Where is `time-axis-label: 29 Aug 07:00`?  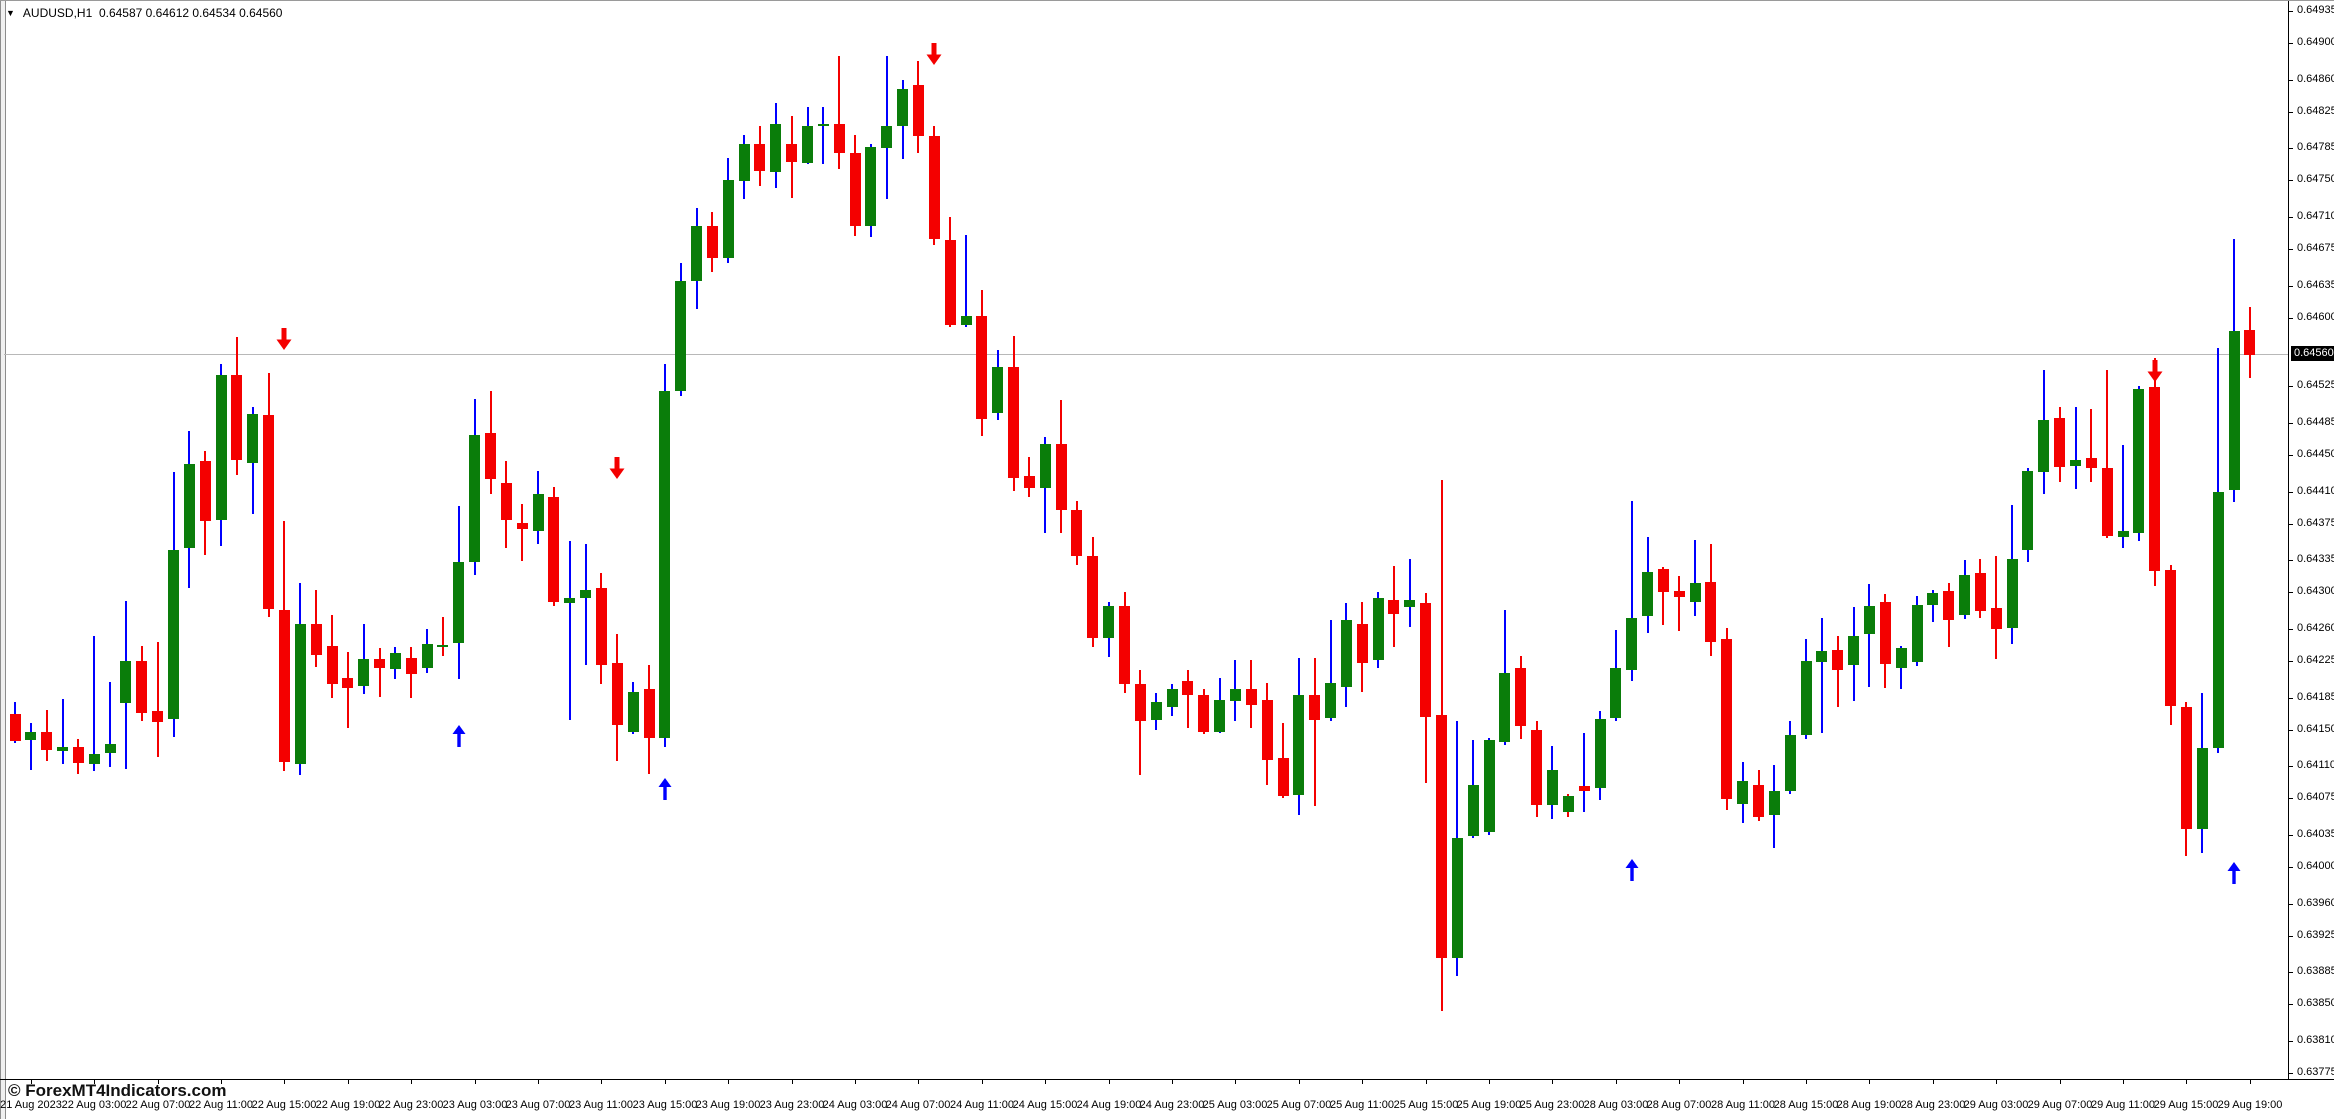
time-axis-label: 29 Aug 07:00 is located at coordinates (2060, 1105).